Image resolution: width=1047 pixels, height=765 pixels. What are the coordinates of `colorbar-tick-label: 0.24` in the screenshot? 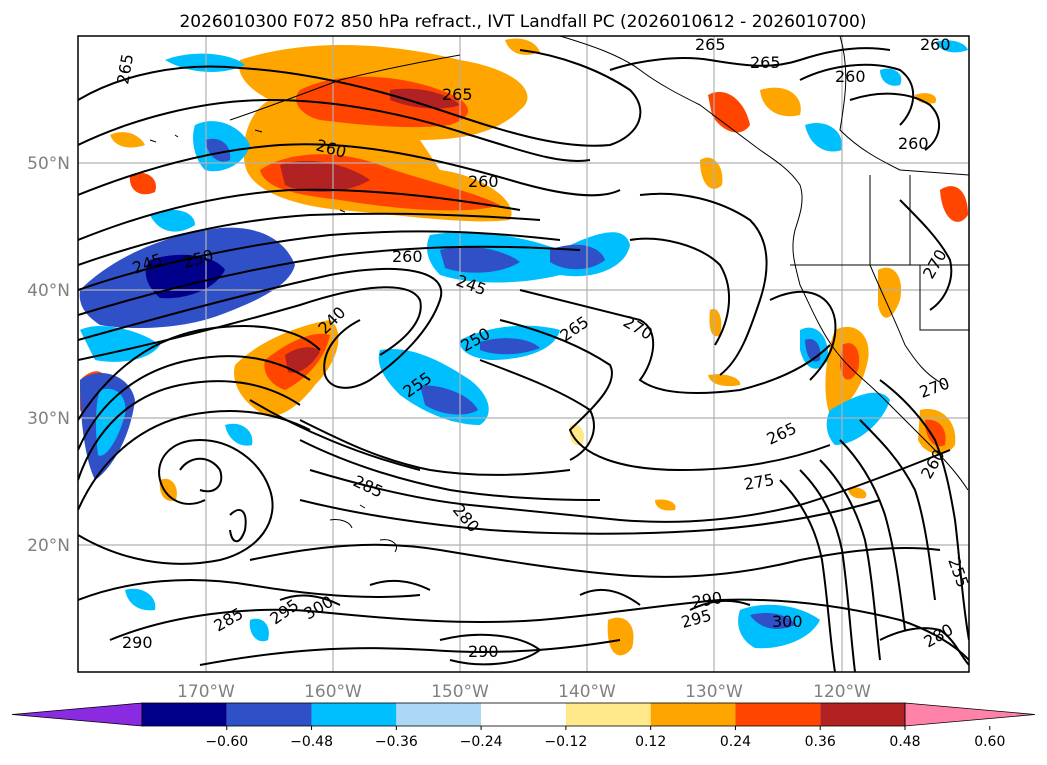 It's located at (735, 742).